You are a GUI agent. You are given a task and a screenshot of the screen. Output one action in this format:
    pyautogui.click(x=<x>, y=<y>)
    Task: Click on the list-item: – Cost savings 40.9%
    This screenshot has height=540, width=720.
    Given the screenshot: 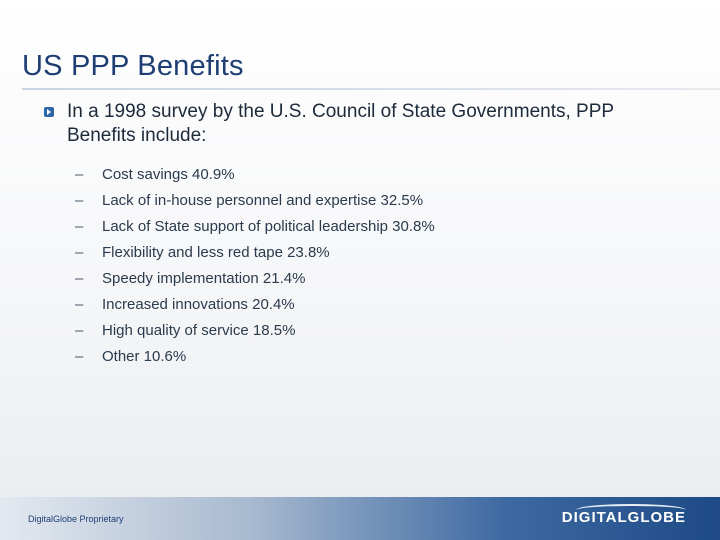 What is the action you would take?
    pyautogui.click(x=255, y=174)
    